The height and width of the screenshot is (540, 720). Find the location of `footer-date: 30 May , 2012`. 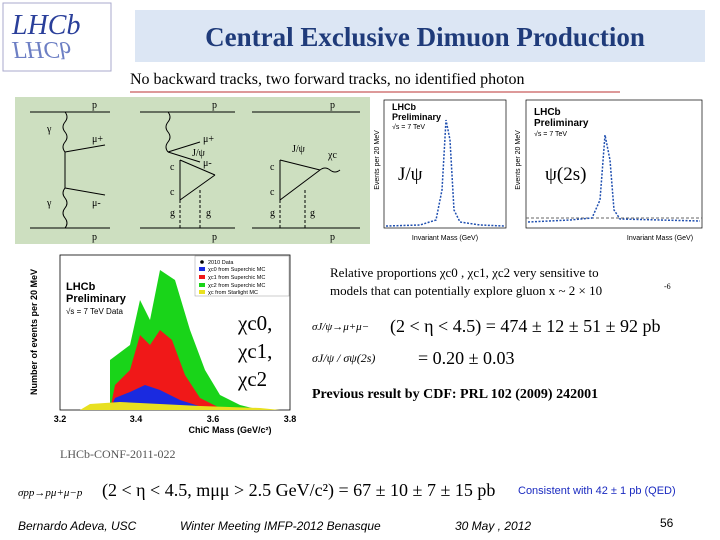

footer-date: 30 May , 2012 is located at coordinates (493, 526).